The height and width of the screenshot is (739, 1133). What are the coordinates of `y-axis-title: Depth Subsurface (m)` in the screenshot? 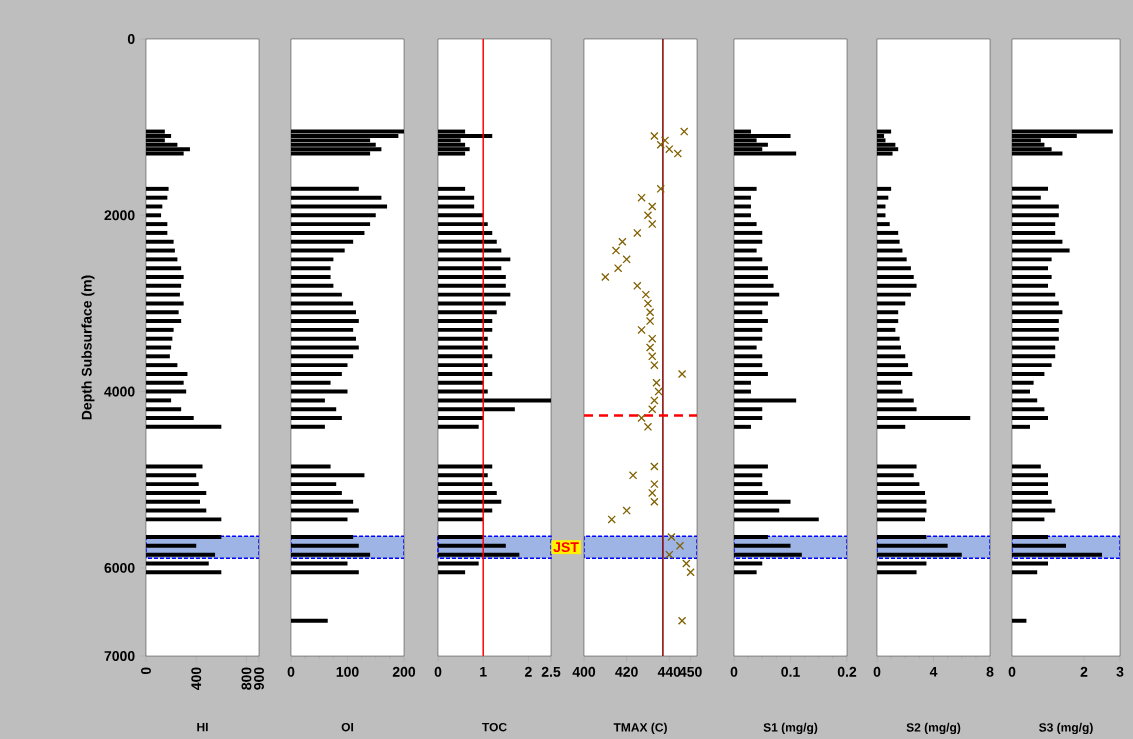 It's located at (88, 347).